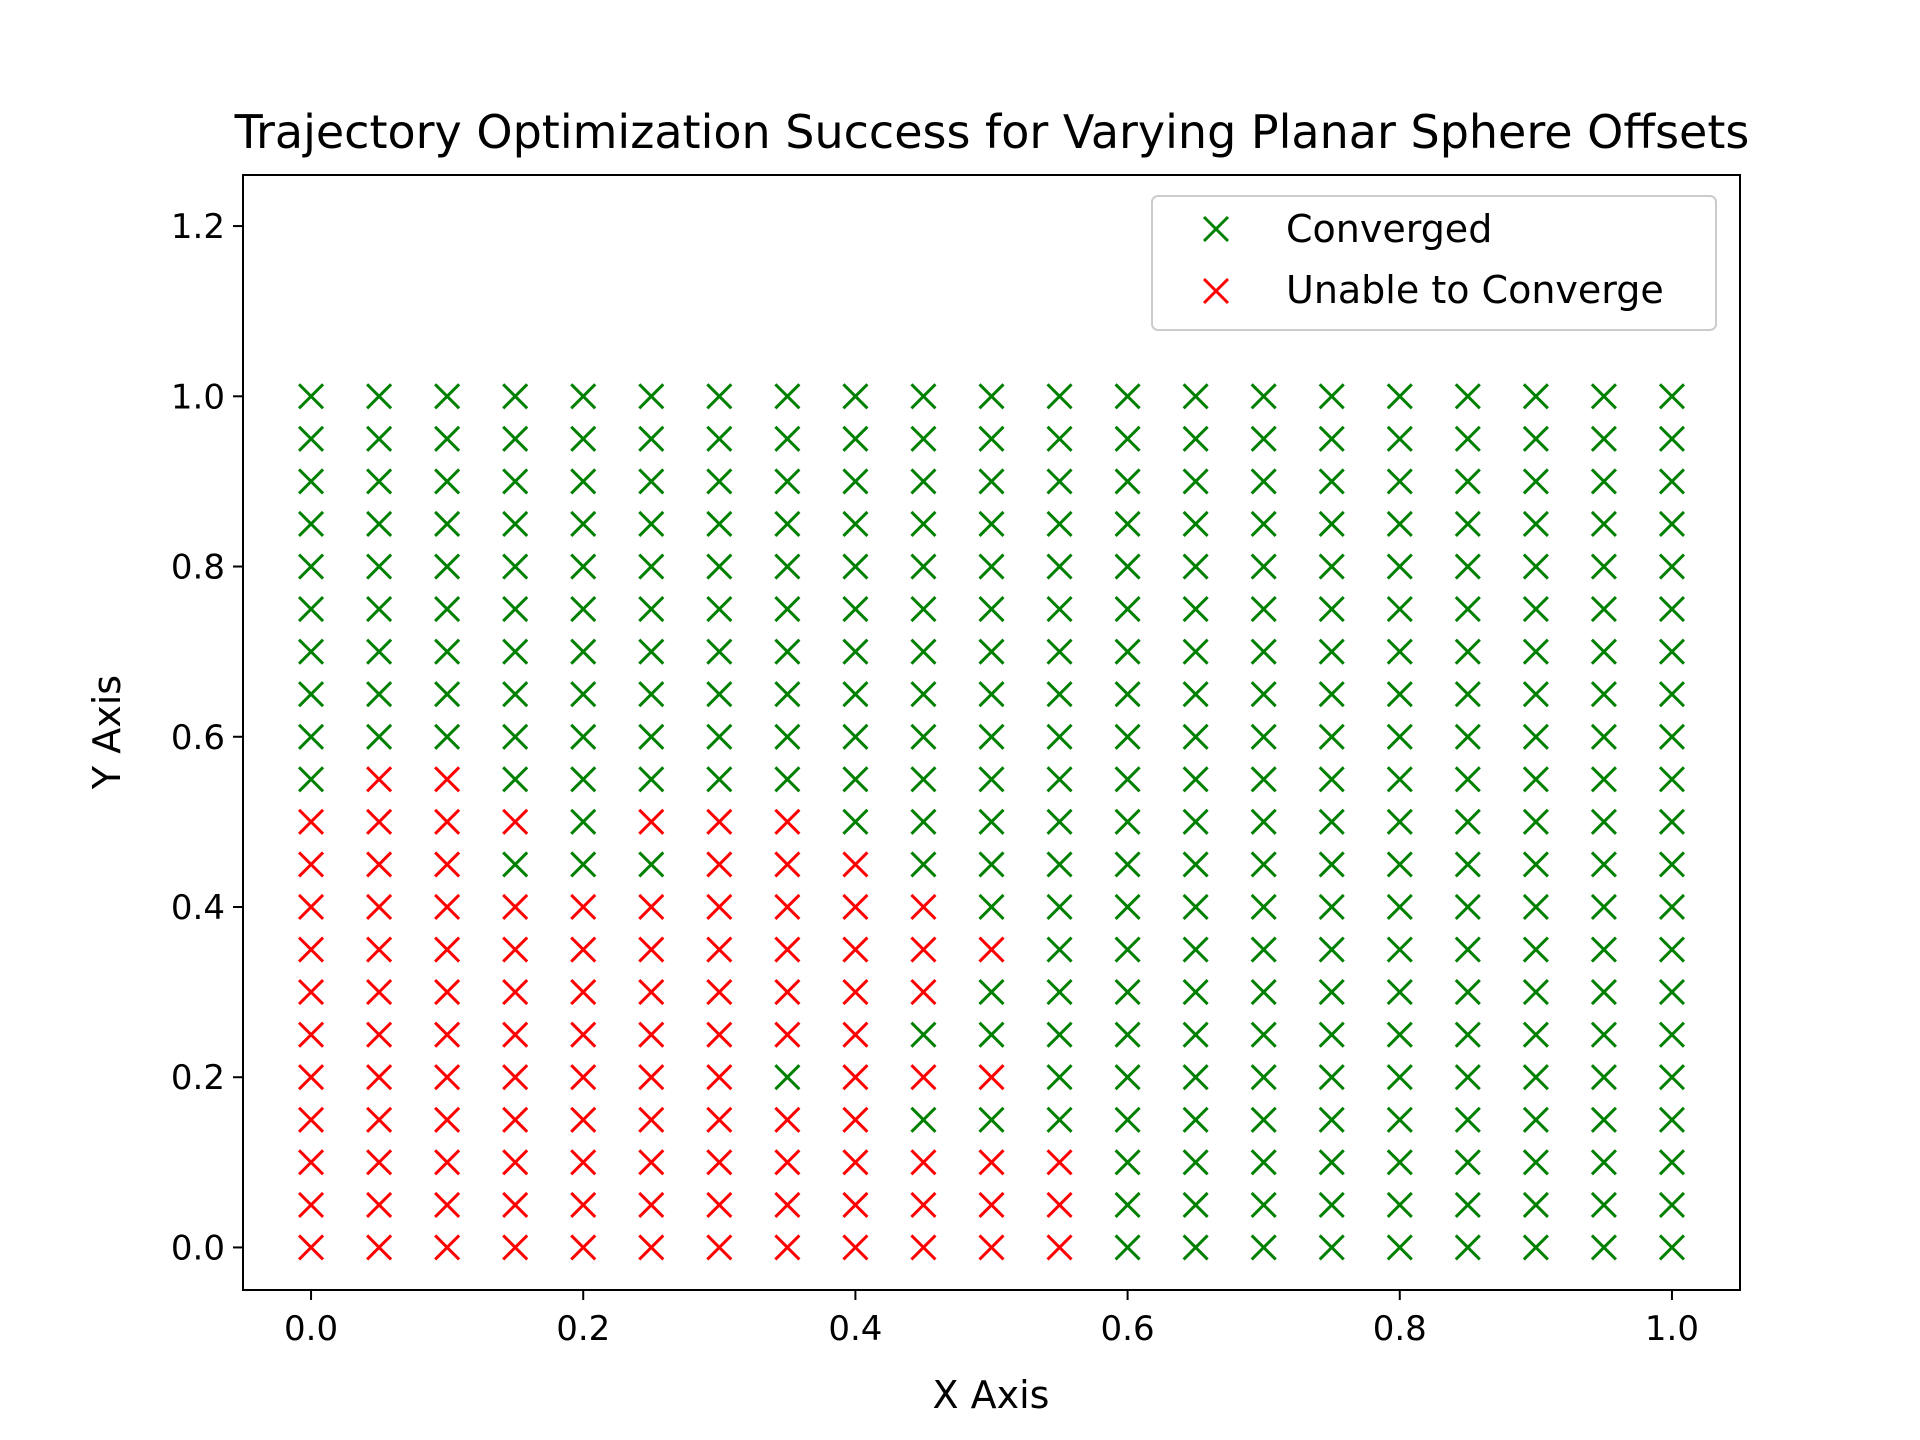  I want to click on legend-box, so click(1434, 263).